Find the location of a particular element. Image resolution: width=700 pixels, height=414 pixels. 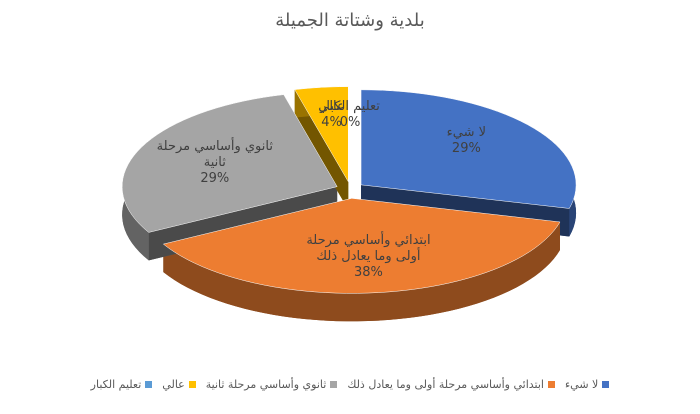

legend-label: ابتدائي وأساسي مرحلة أولى وما يعادل ذلك is located at coordinates (445, 384).